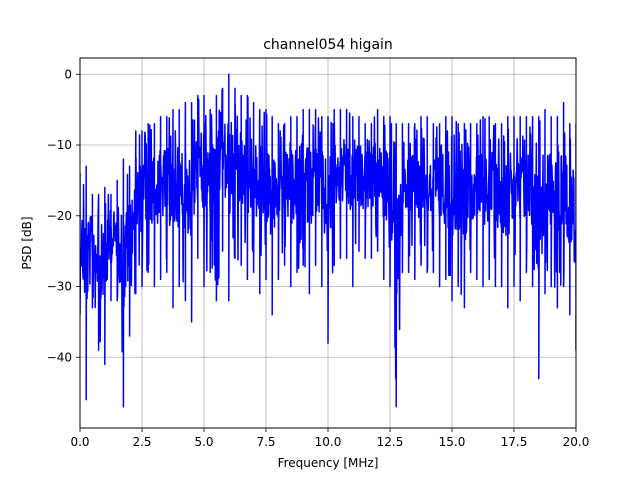 This screenshot has height=480, width=640. I want to click on x-tick-label: 7.5, so click(265, 442).